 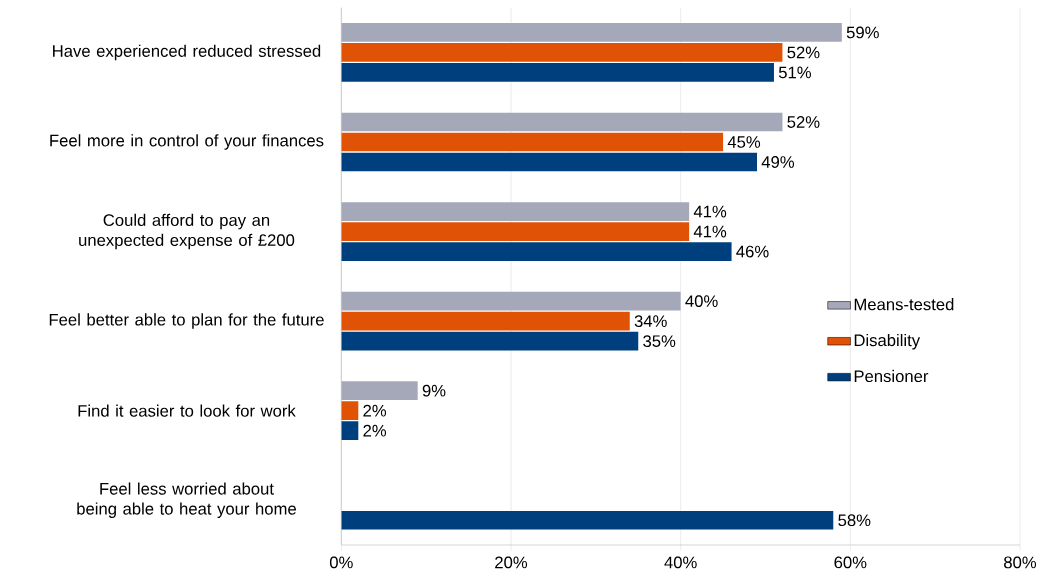 I want to click on x-tick-label: 80%, so click(x=1020, y=562).